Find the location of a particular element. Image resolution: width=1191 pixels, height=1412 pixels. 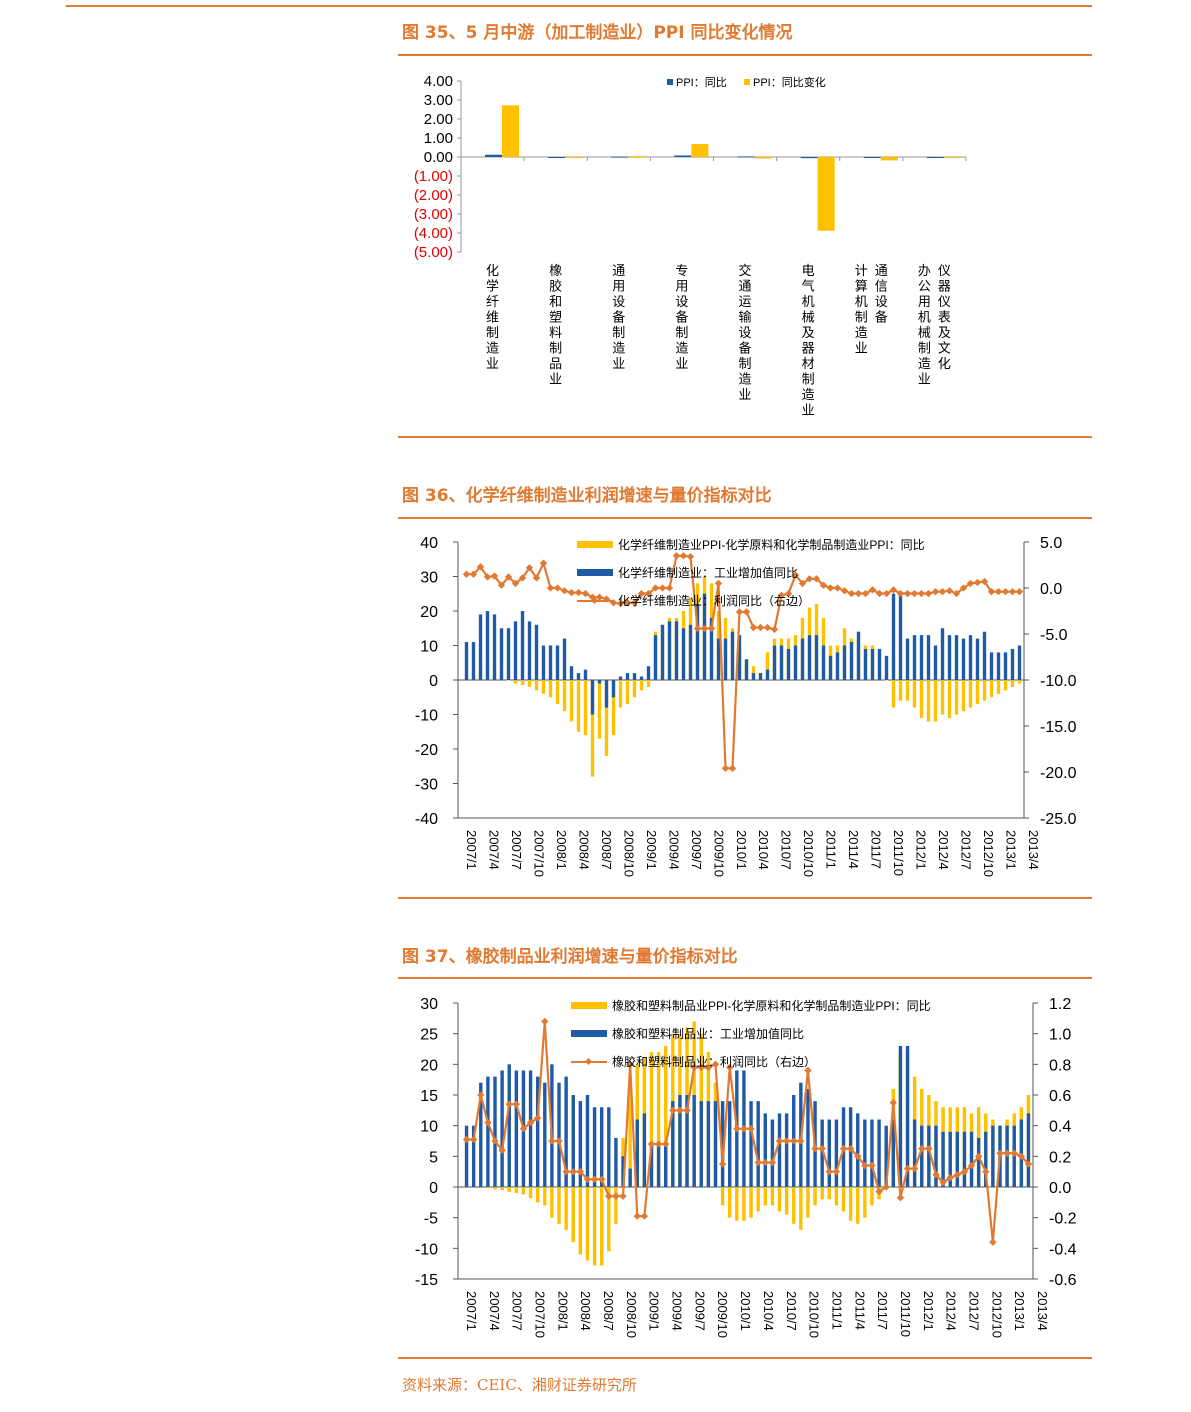

fig37-right-tick-label: -0.6 is located at coordinates (1063, 1280).